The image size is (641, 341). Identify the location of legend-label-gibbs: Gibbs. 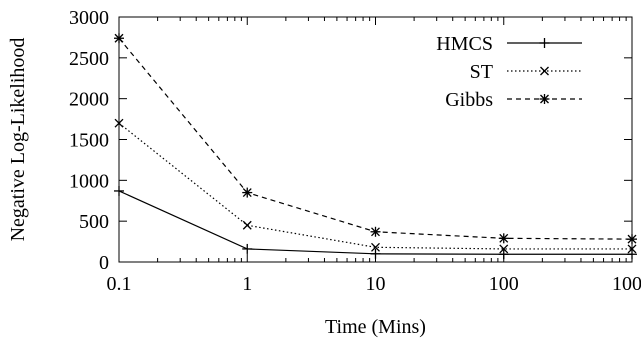
(469, 100).